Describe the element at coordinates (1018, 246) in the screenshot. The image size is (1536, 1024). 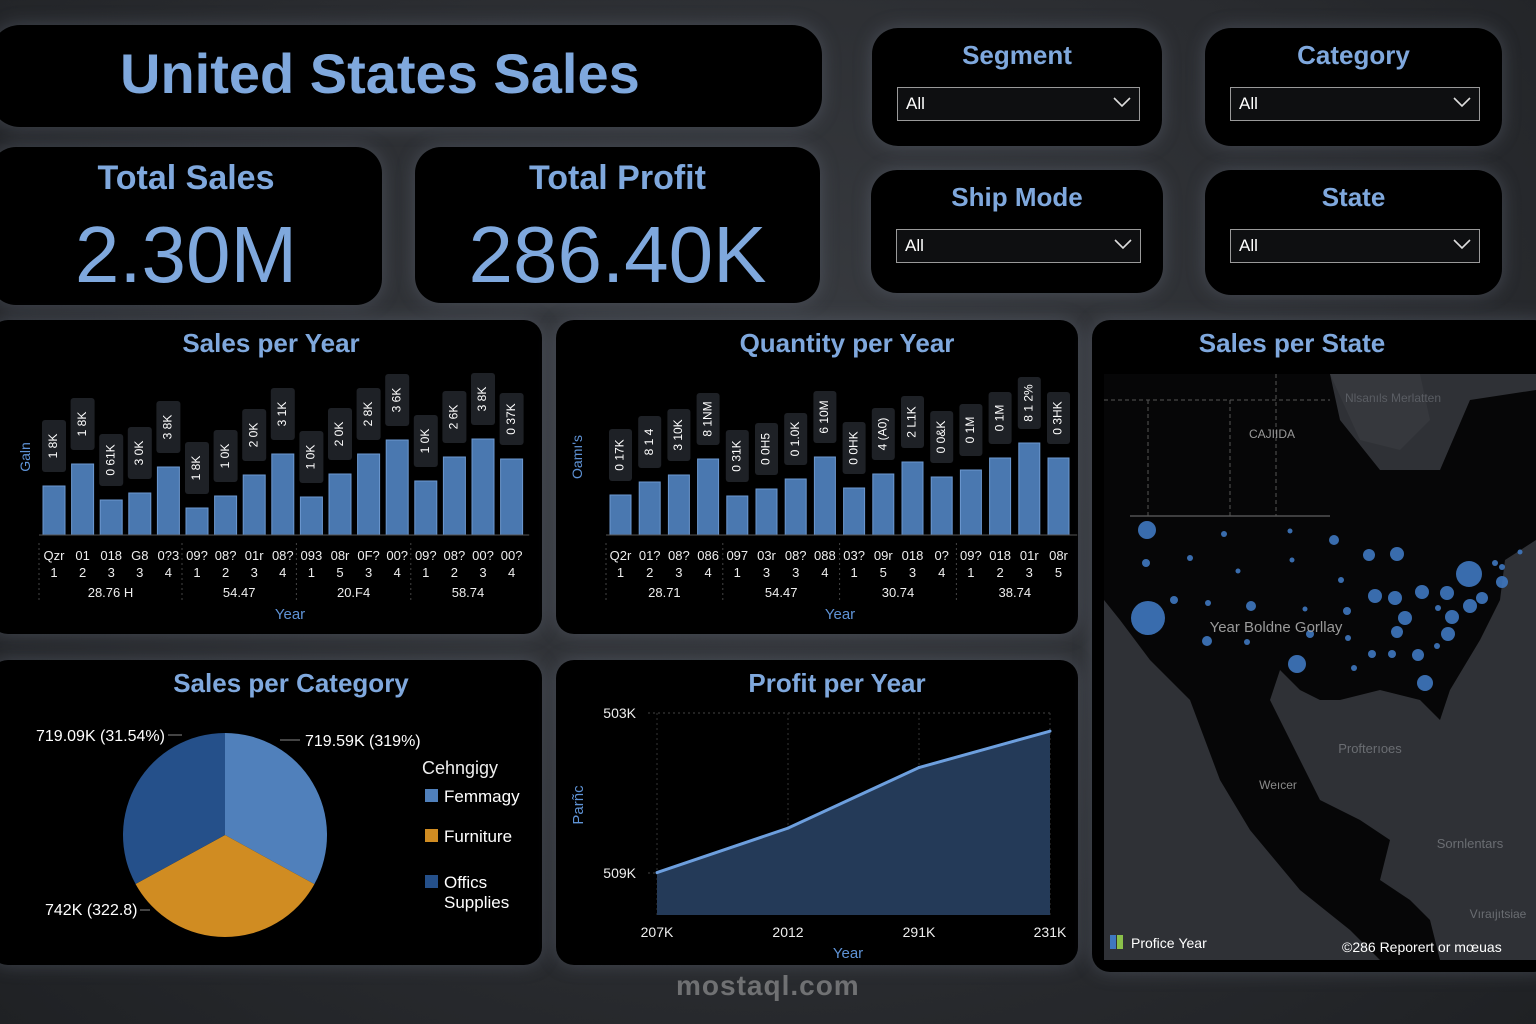
I see `ship-mode-dropdown: All` at that location.